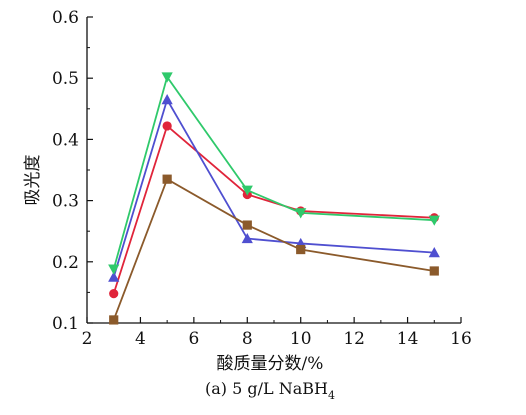 Image resolution: width=526 pixels, height=415 pixels. I want to click on chart-caption: (a) 5 g/L NaBH4, so click(270, 390).